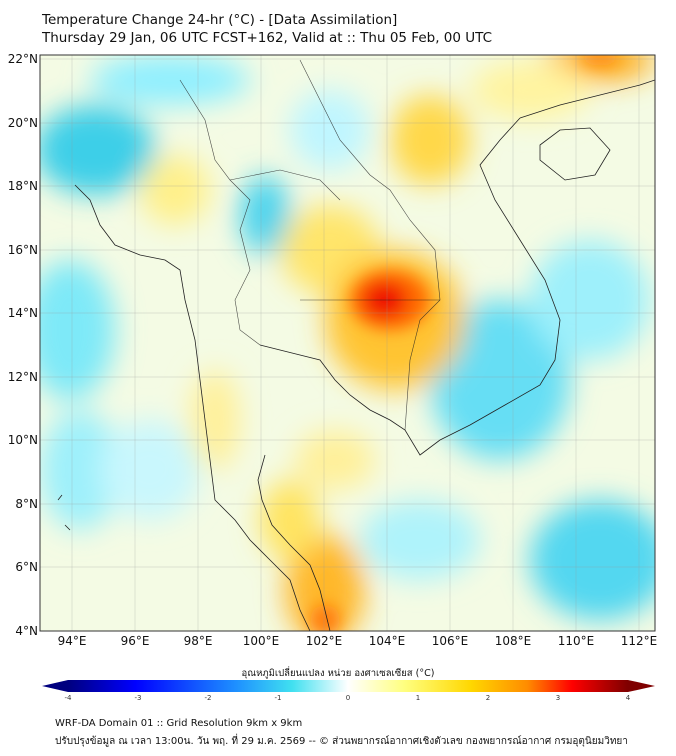 The height and width of the screenshot is (756, 676). I want to click on lat-label: 18°N, so click(23, 186).